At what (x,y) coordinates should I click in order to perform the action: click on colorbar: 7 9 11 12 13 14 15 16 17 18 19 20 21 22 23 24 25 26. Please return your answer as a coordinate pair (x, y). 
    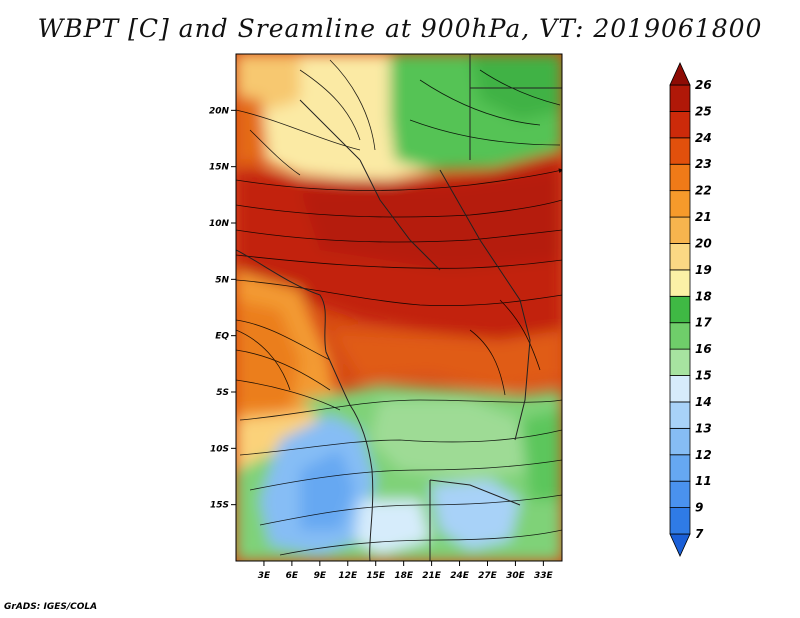
    Looking at the image, I should click on (690, 309).